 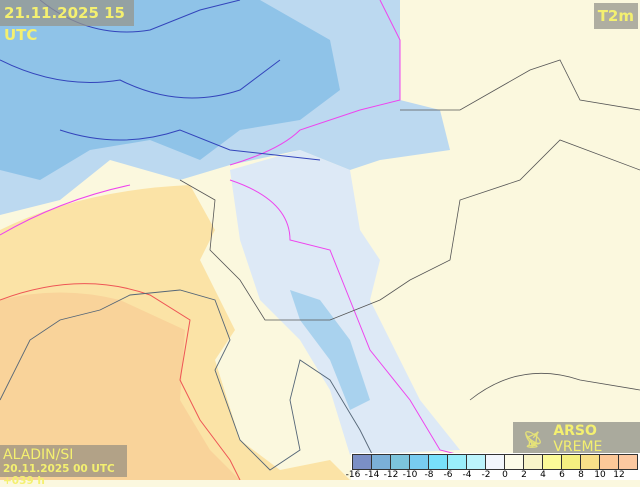 What do you see at coordinates (505, 475) in the screenshot?
I see `legend-tick-label: 0` at bounding box center [505, 475].